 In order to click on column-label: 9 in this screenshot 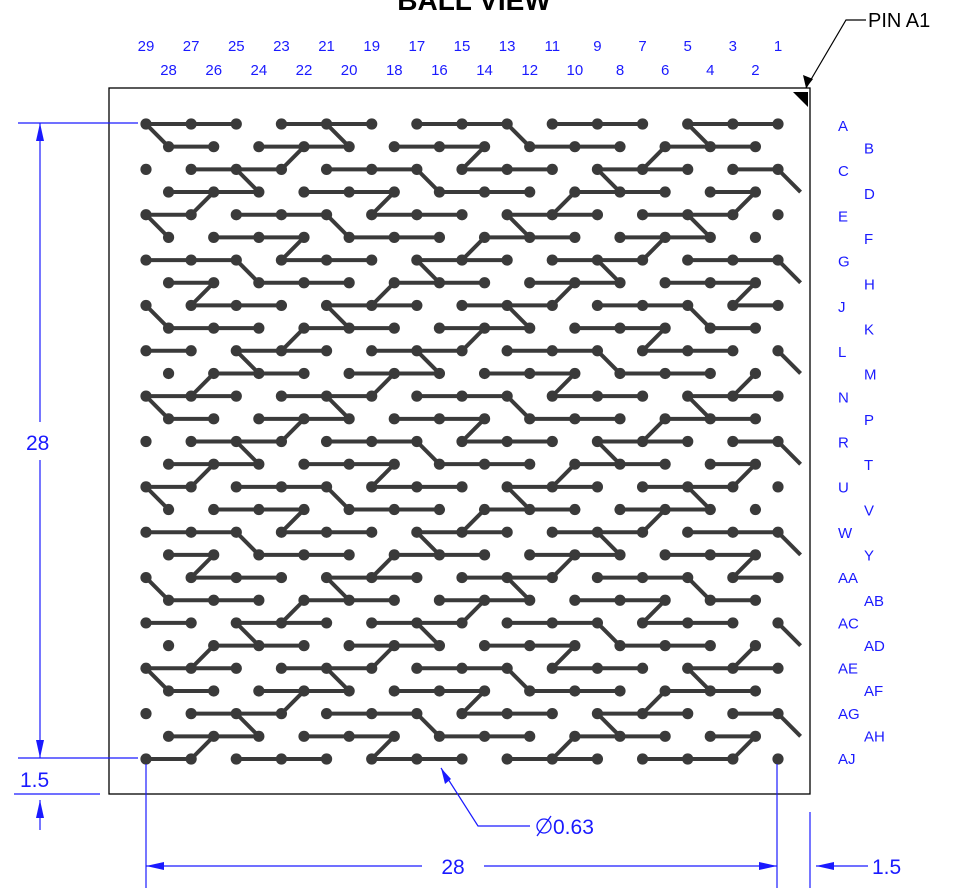, I will do `click(597, 46)`.